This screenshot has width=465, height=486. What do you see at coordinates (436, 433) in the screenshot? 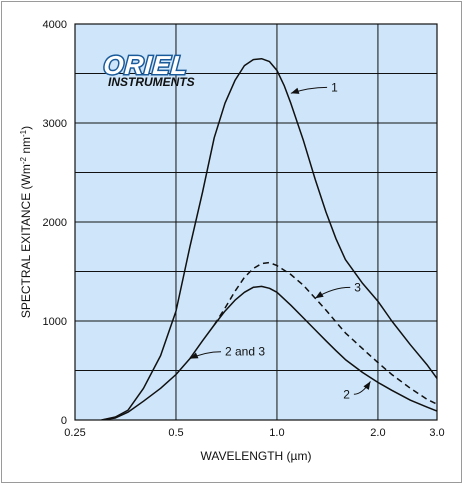
I see `x-tick-label: 3.0` at bounding box center [436, 433].